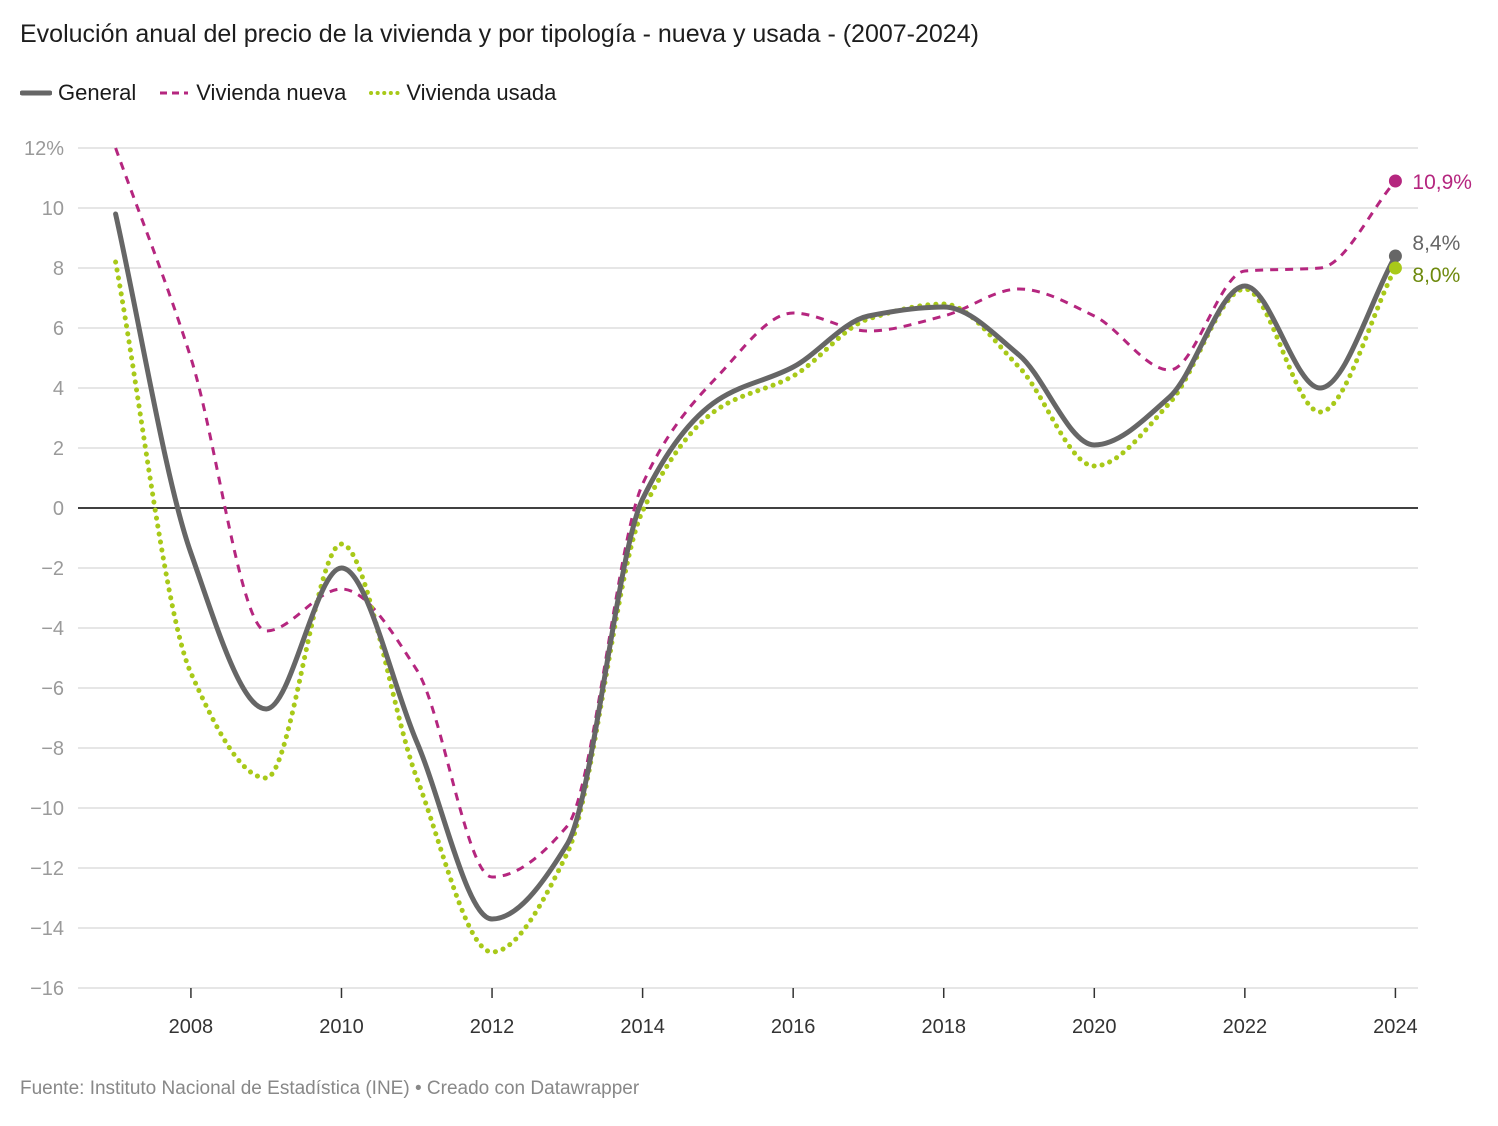  I want to click on y-tick-label: 8, so click(58, 269).